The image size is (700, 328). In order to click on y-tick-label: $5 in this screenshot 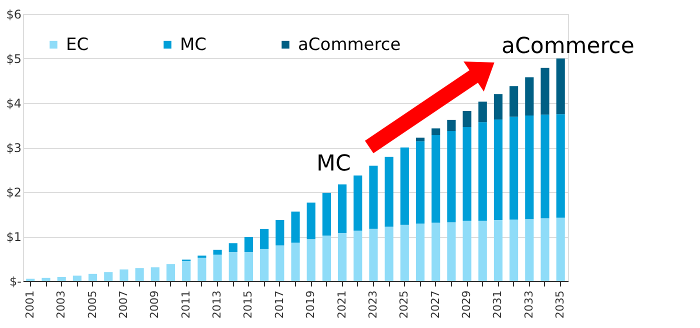, I will do `click(14, 59)`.